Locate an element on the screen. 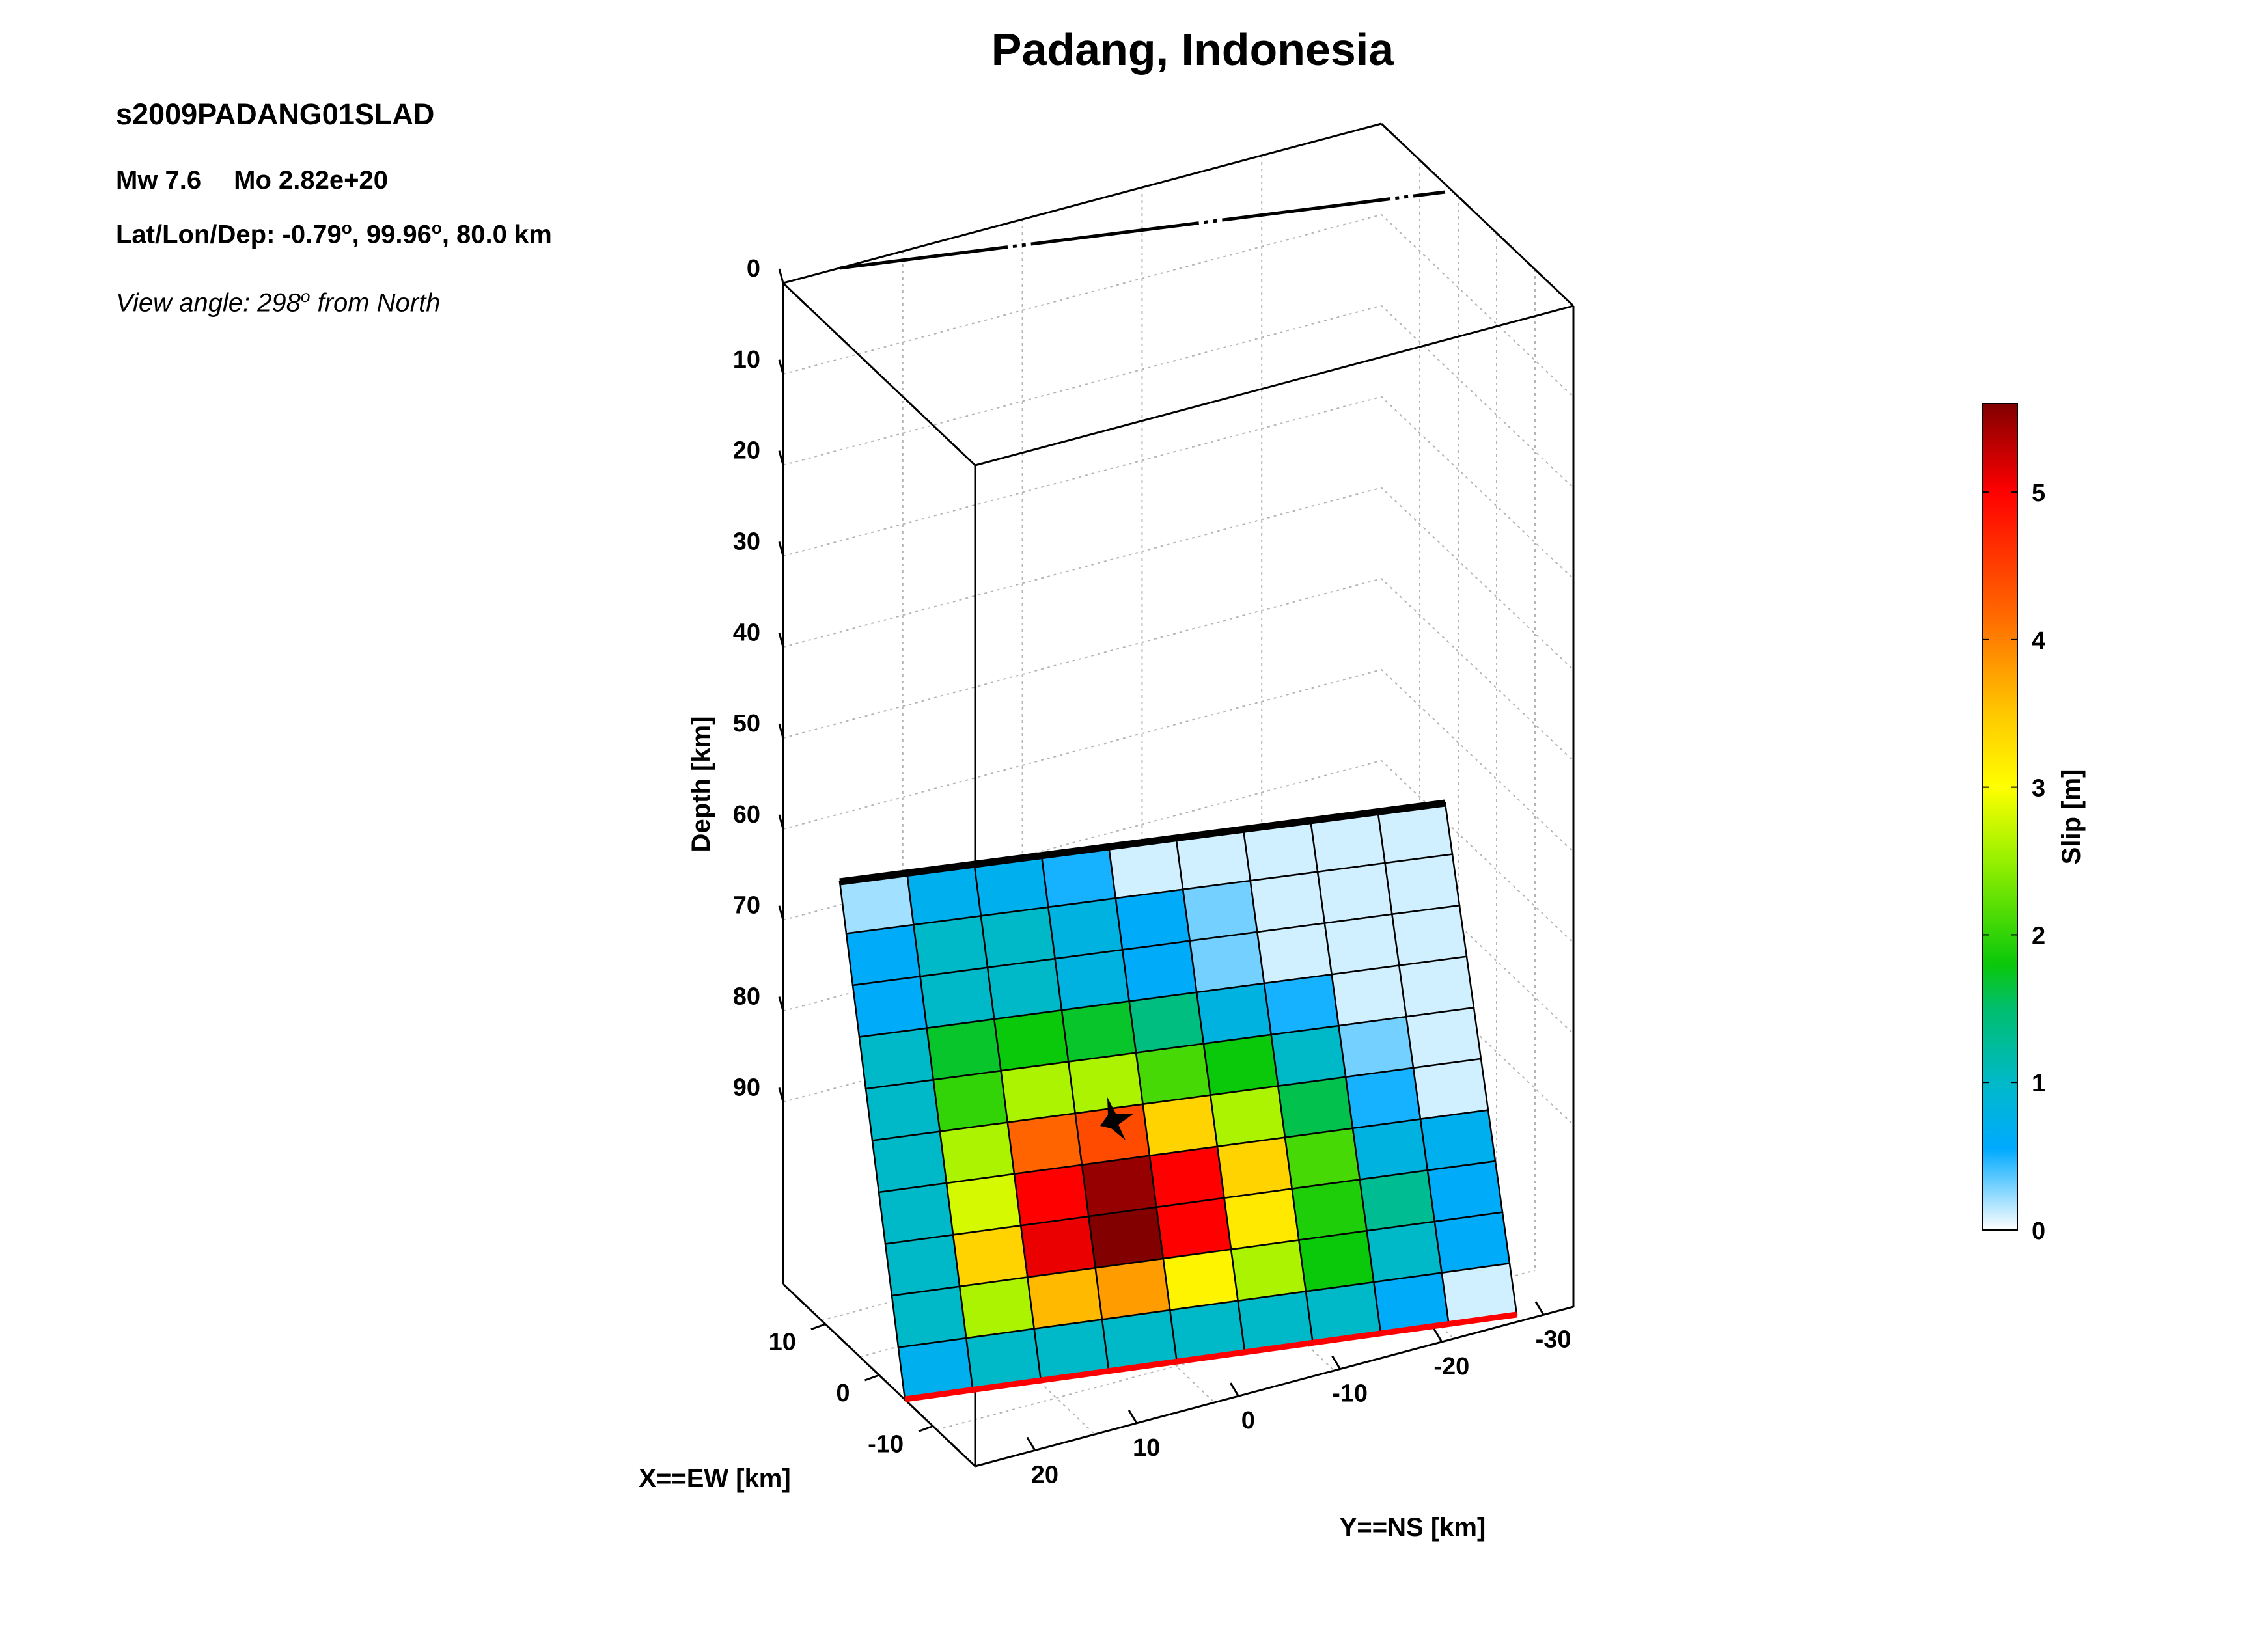 This screenshot has width=2268, height=1640. z-tick-label: 90 is located at coordinates (746, 1087).